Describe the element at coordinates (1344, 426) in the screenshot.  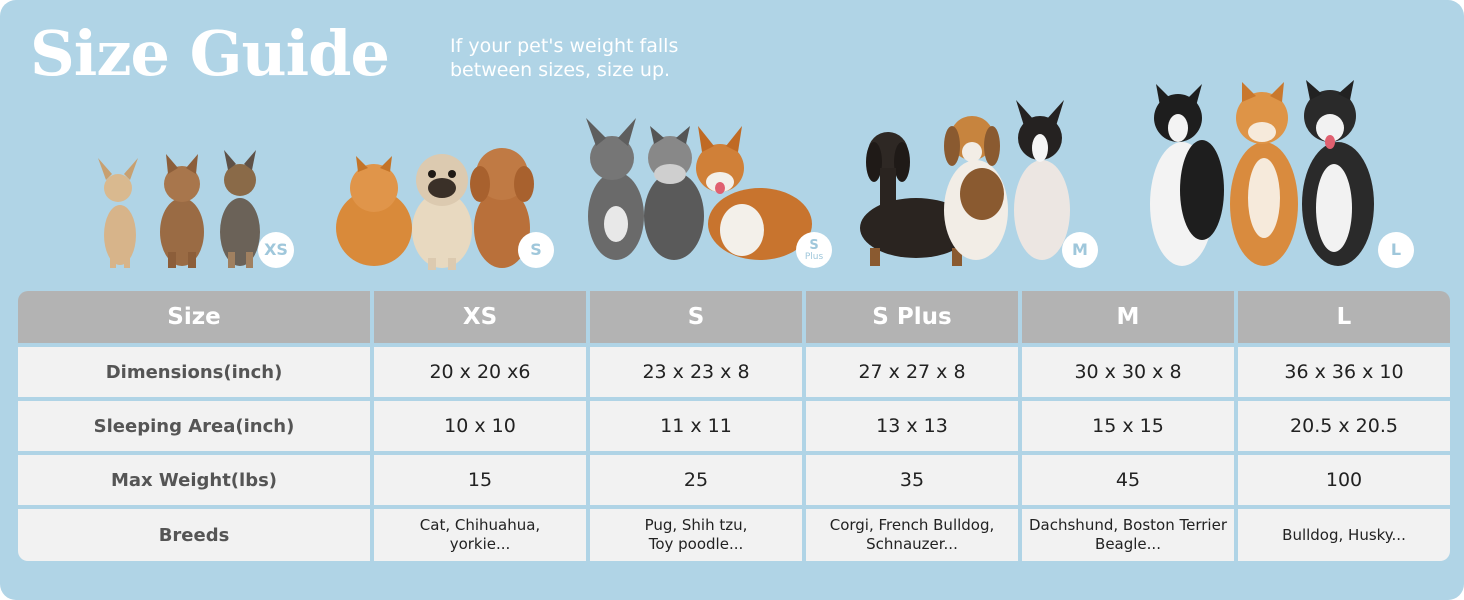
I see `table-cell: 20.5 x 20.5` at that location.